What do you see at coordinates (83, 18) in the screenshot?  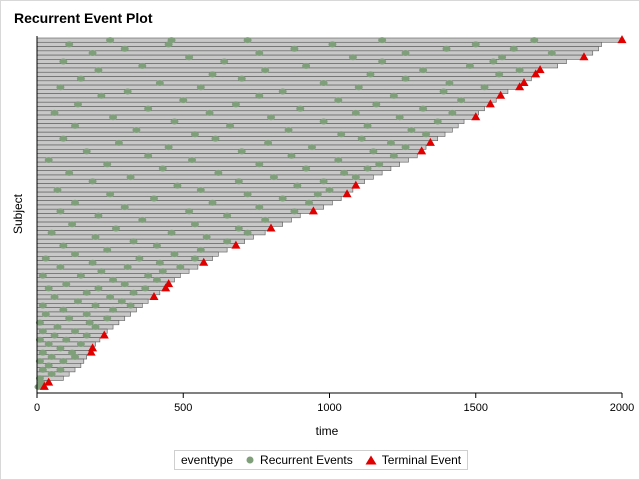 I see `chart-title: Recurrent Event Plot` at bounding box center [83, 18].